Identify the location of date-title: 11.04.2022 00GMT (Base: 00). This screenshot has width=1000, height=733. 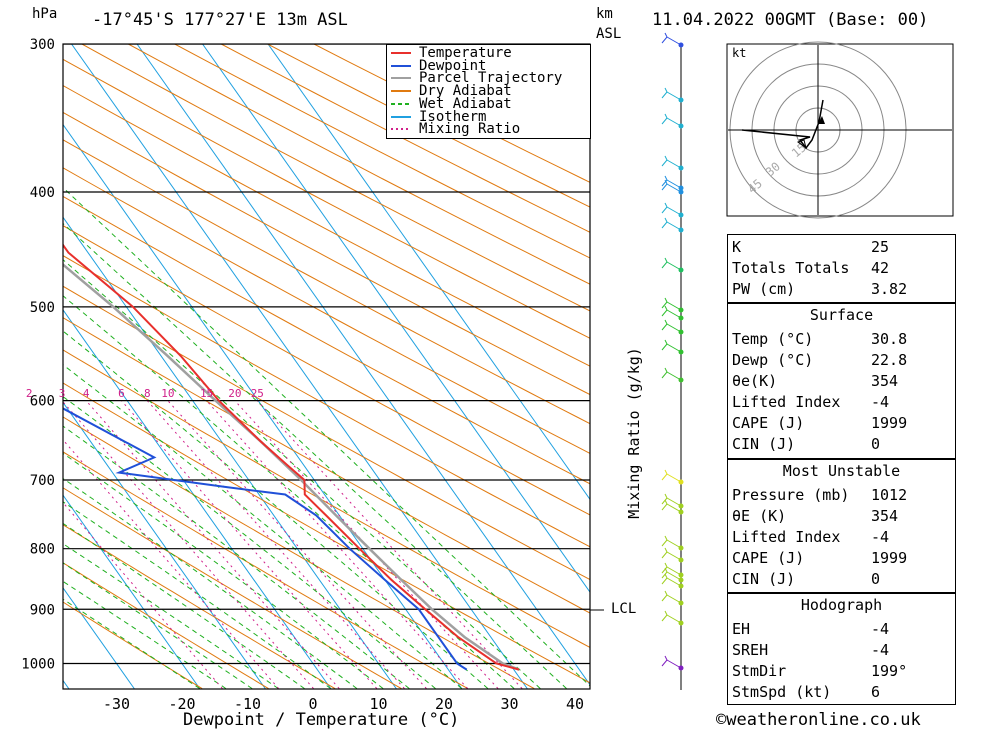
(790, 20).